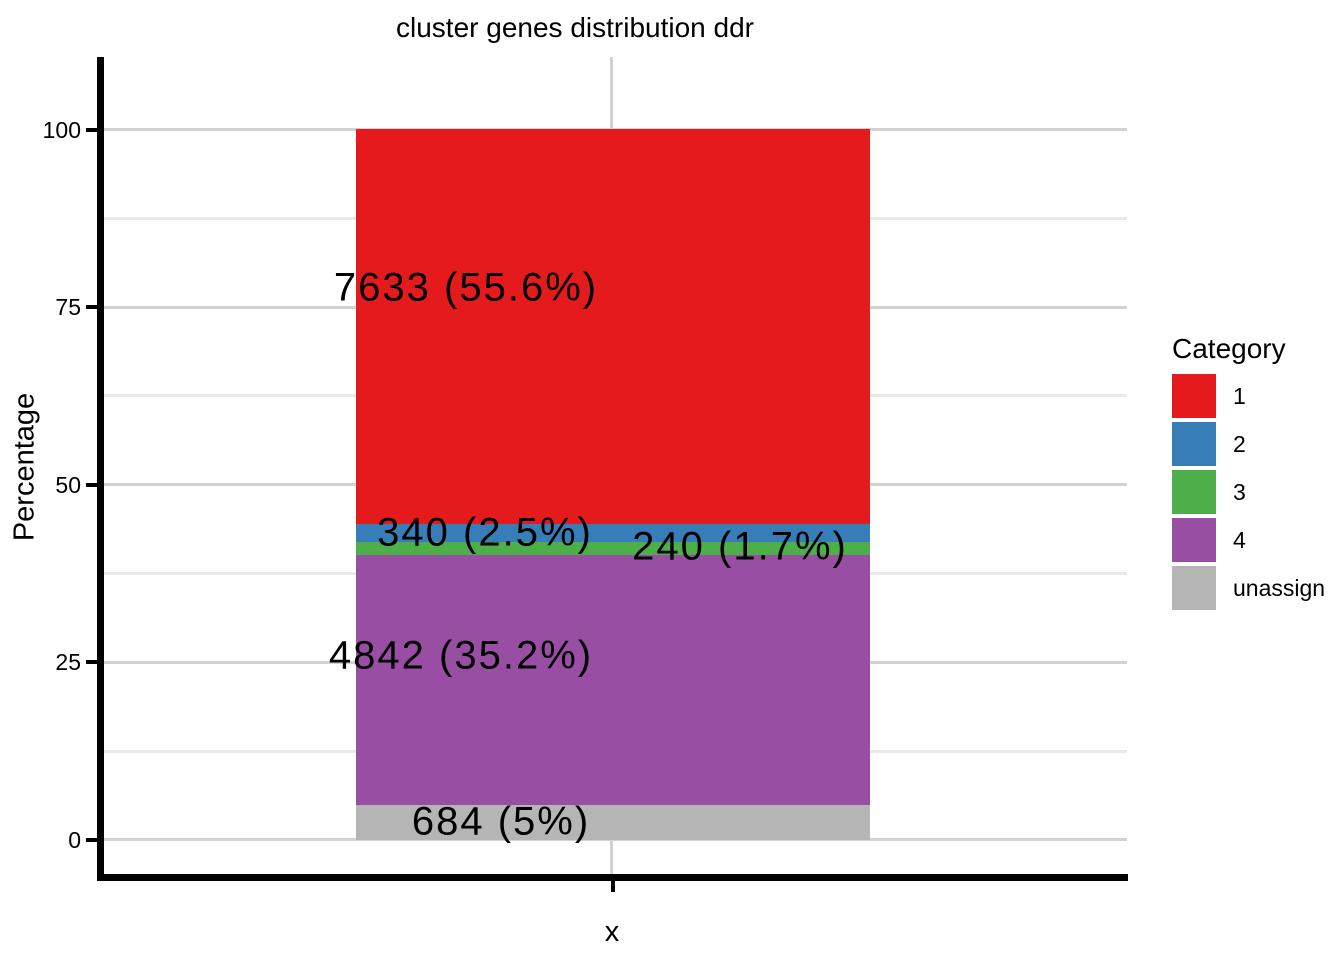  Describe the element at coordinates (68, 307) in the screenshot. I see `y-tick-label-75: 75` at that location.